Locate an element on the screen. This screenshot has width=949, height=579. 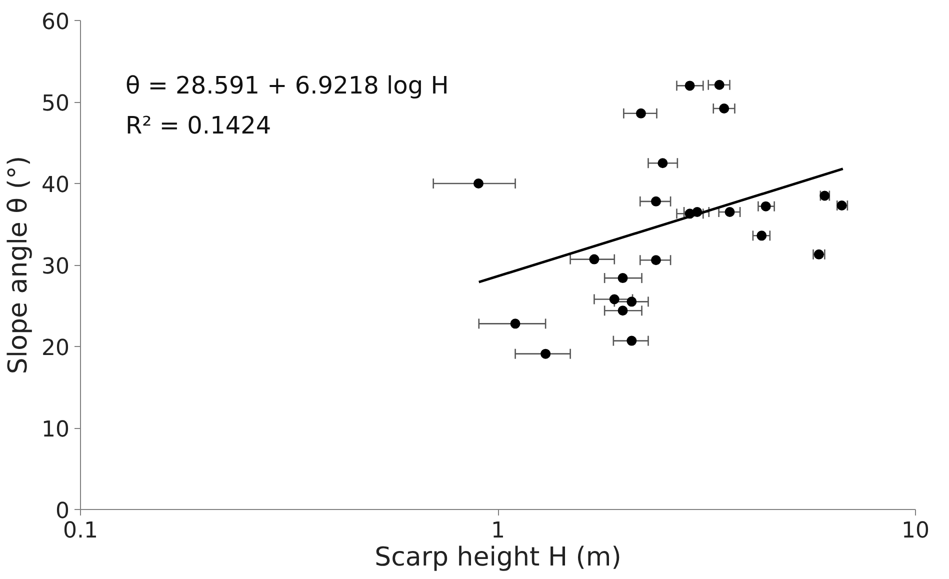
y-tick-label: 10 is located at coordinates (56, 430).